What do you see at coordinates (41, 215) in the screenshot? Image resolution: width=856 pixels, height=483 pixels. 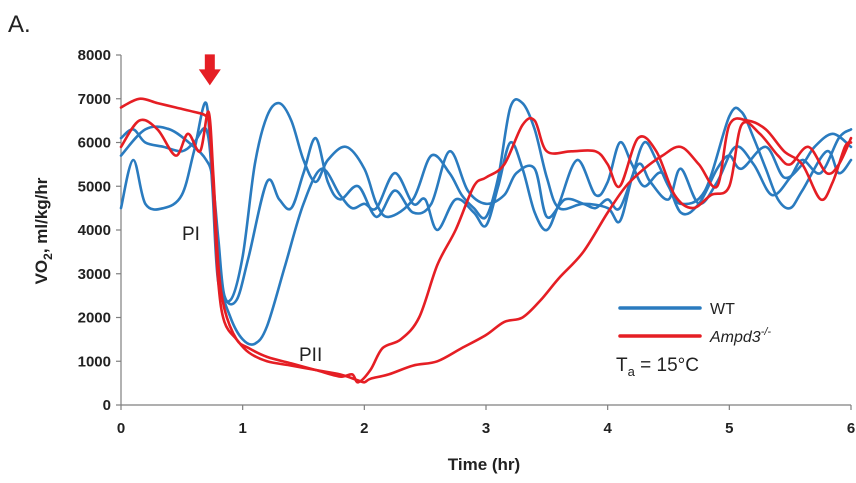 I see `y-axis-title-b: , ml/kg/hr` at bounding box center [41, 215].